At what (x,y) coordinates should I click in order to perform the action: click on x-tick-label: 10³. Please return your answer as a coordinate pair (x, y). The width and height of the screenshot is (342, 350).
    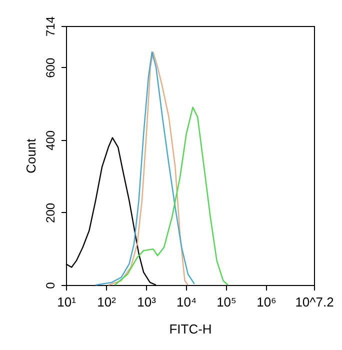
    Looking at the image, I should click on (147, 302).